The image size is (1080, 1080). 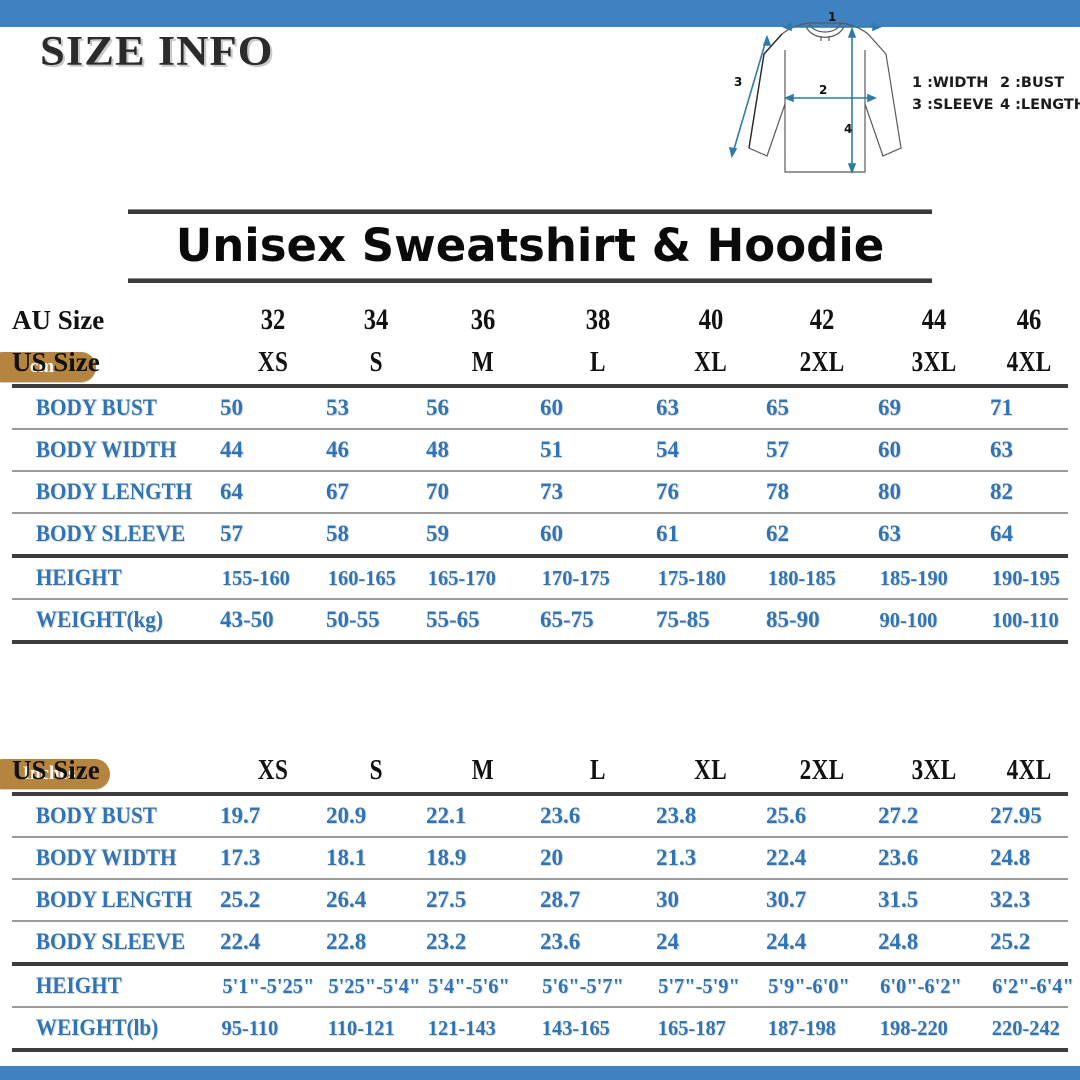 I want to click on cell-XL: 75-85, so click(x=711, y=621).